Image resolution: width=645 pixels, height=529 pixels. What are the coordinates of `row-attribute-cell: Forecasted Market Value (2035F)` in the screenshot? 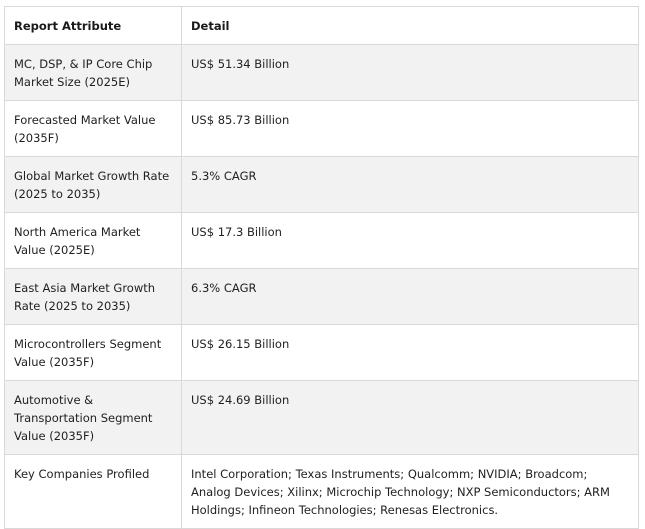 It's located at (93, 128).